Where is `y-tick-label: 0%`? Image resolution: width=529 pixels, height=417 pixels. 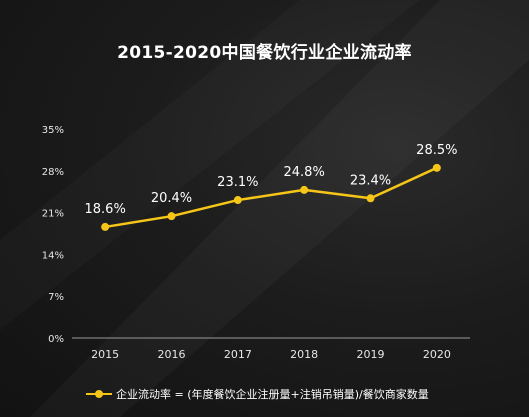
y-tick-label: 0% is located at coordinates (56, 339).